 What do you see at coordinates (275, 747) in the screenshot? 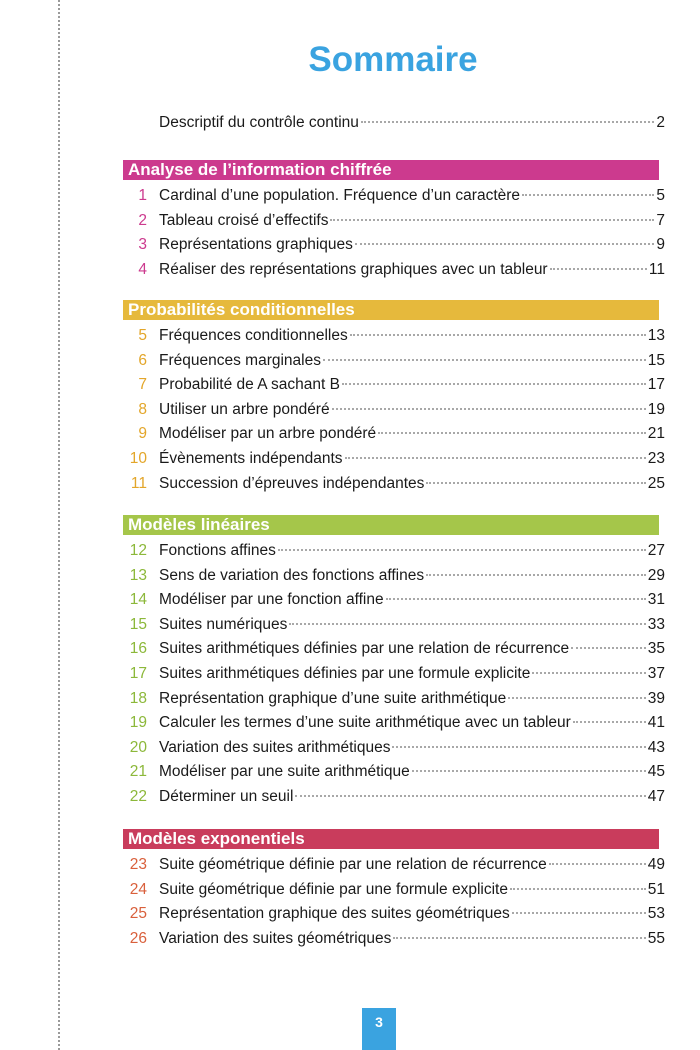
I see `toc-label: Variation des suites arithmétiques` at bounding box center [275, 747].